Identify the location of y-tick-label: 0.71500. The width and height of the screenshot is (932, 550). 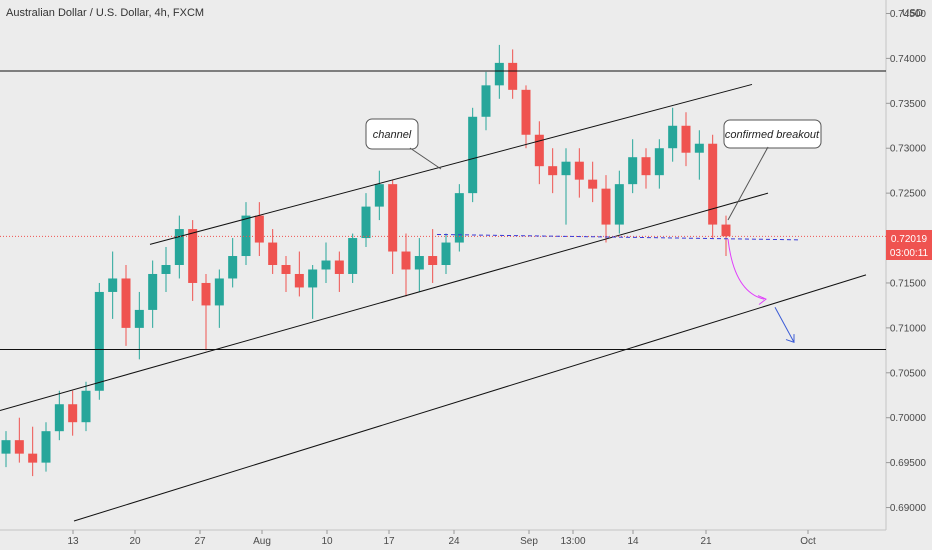
(908, 283).